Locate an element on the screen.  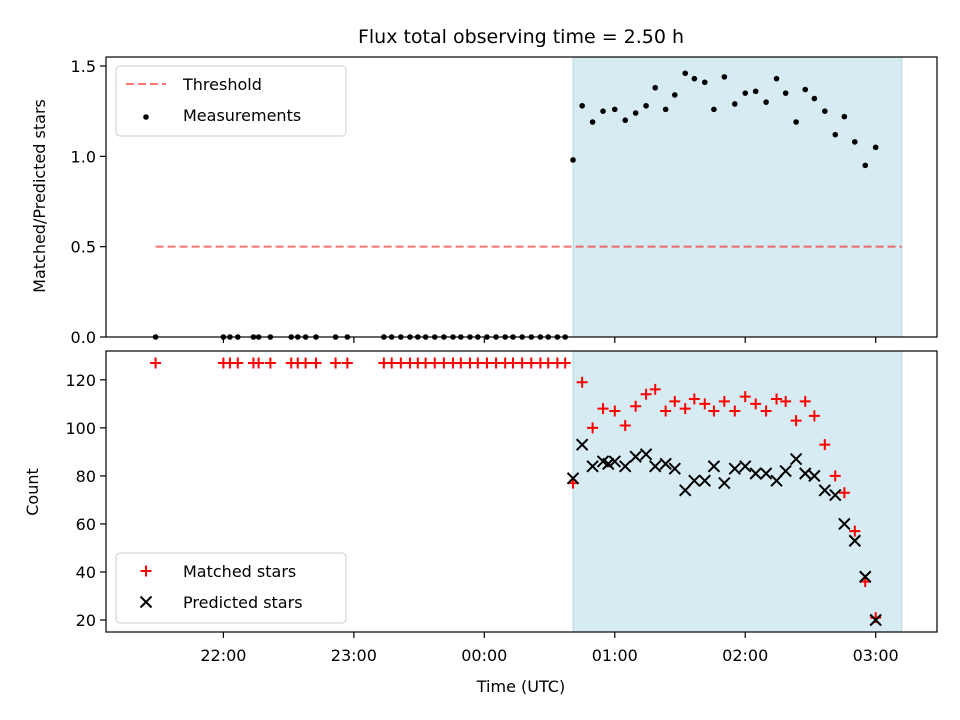
top-ylabel: Matched/Predicted stars is located at coordinates (39, 196).